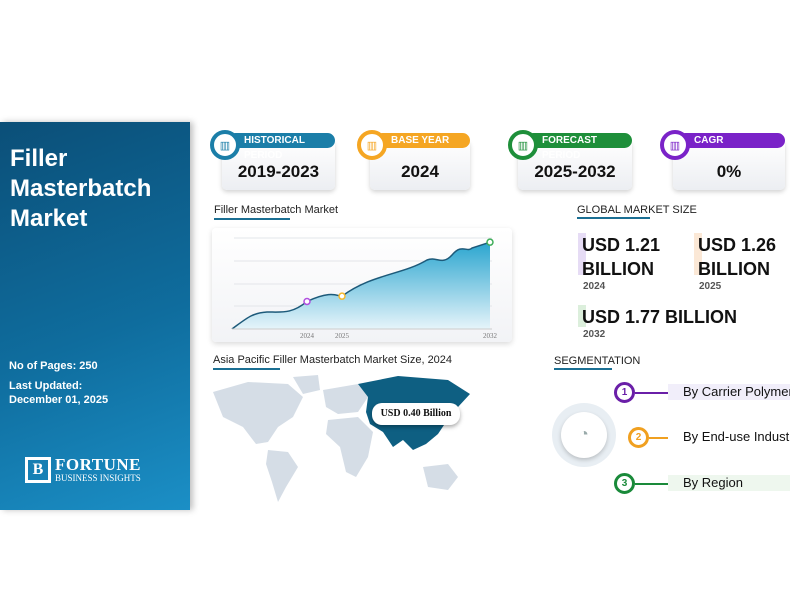  I want to click on bar-chart-icon: ▥, so click(225, 145).